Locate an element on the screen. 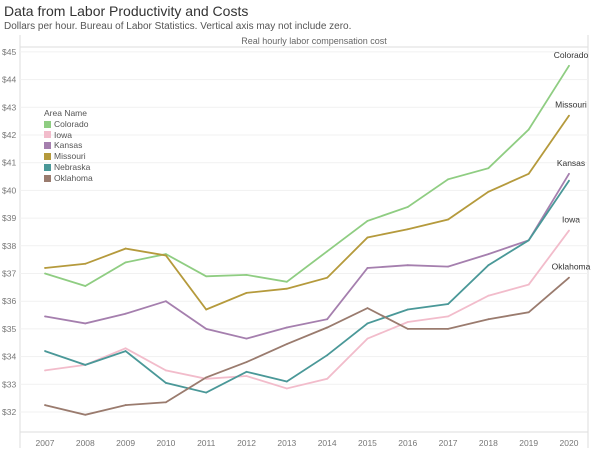  chart-title: Real hourly labor compensation cost is located at coordinates (314, 41).